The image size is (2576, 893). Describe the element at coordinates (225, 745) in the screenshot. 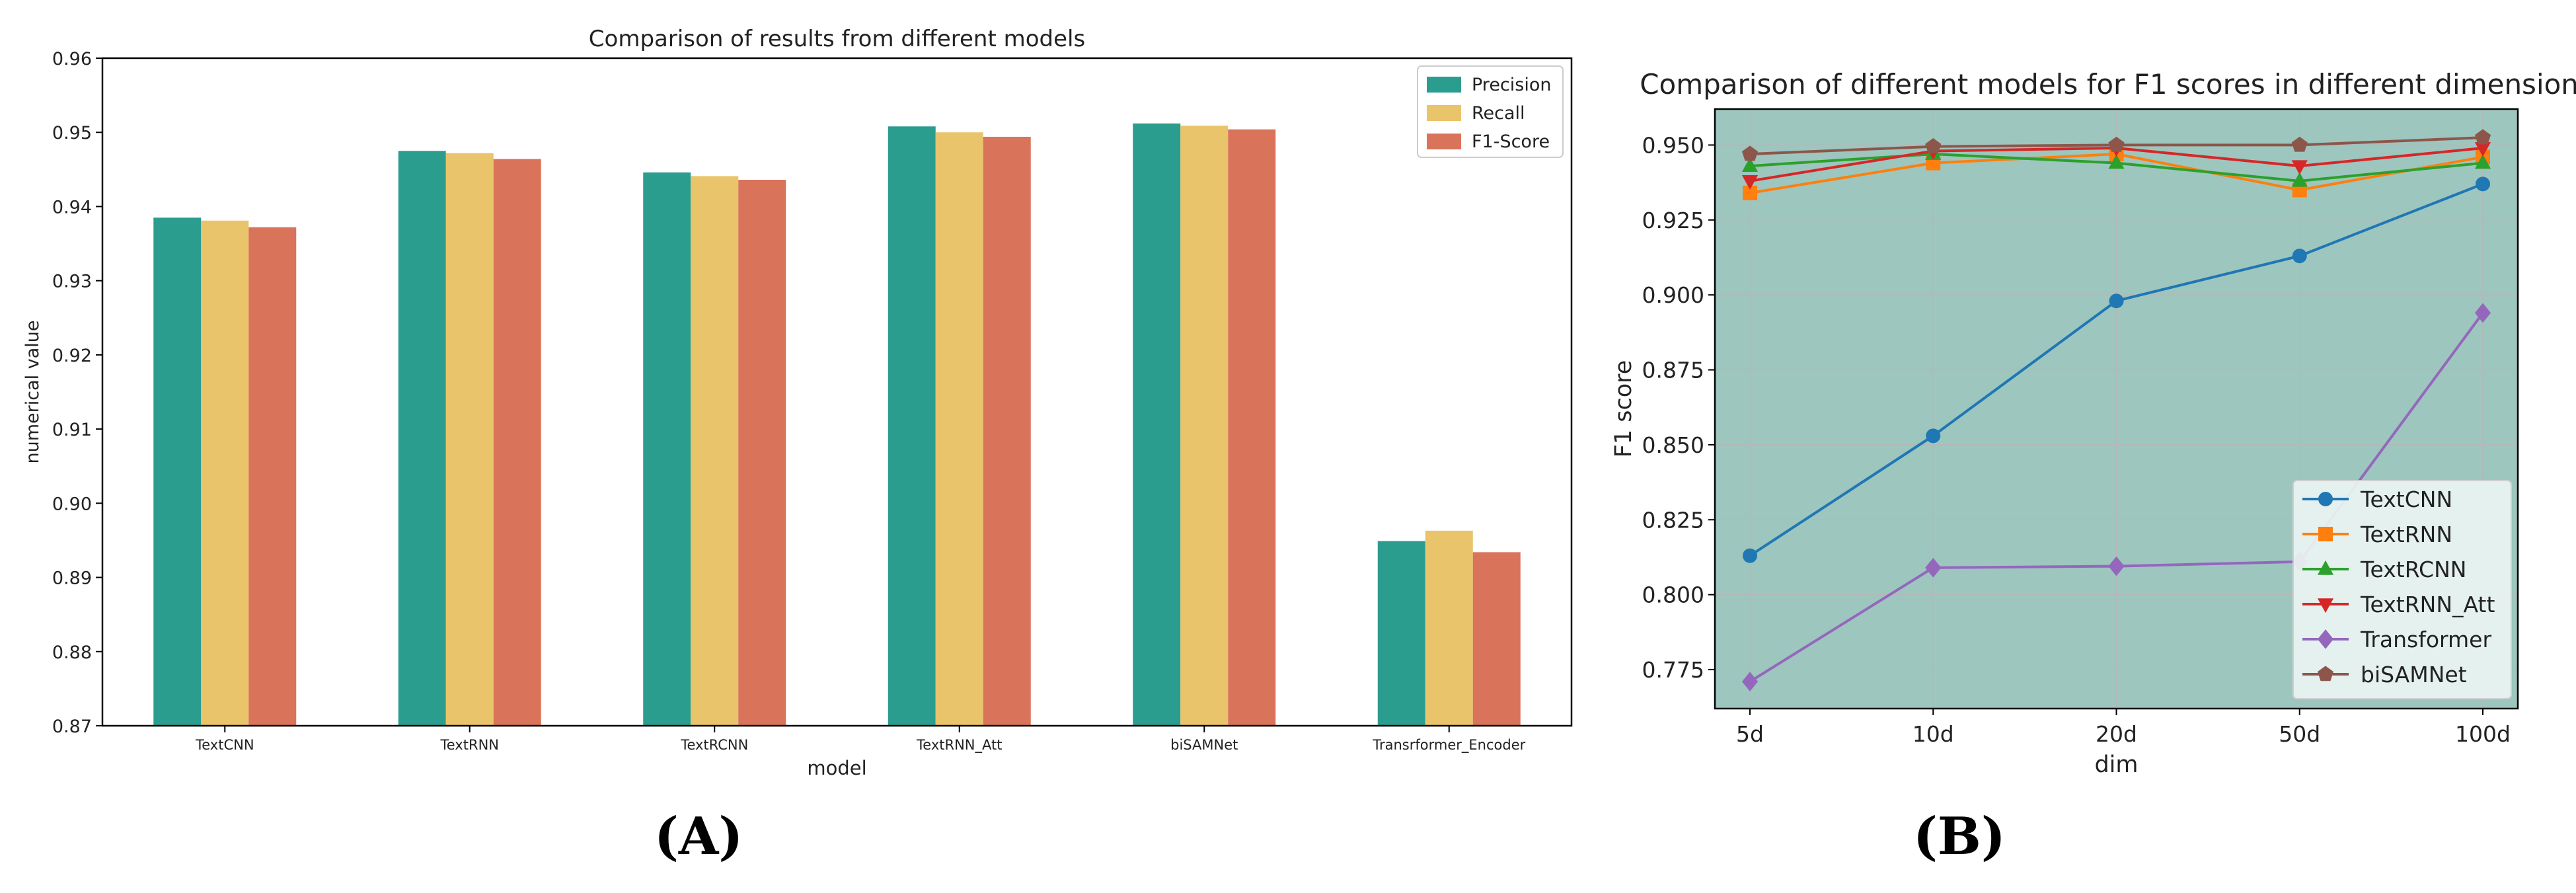

I see `x-tick-label: TextCNN` at that location.